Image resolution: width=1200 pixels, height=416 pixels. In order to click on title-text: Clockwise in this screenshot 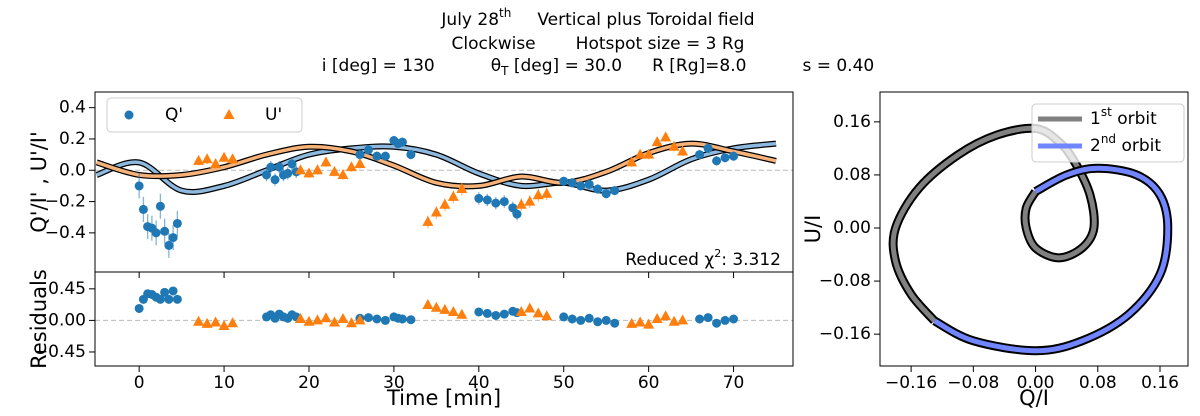, I will do `click(494, 44)`.